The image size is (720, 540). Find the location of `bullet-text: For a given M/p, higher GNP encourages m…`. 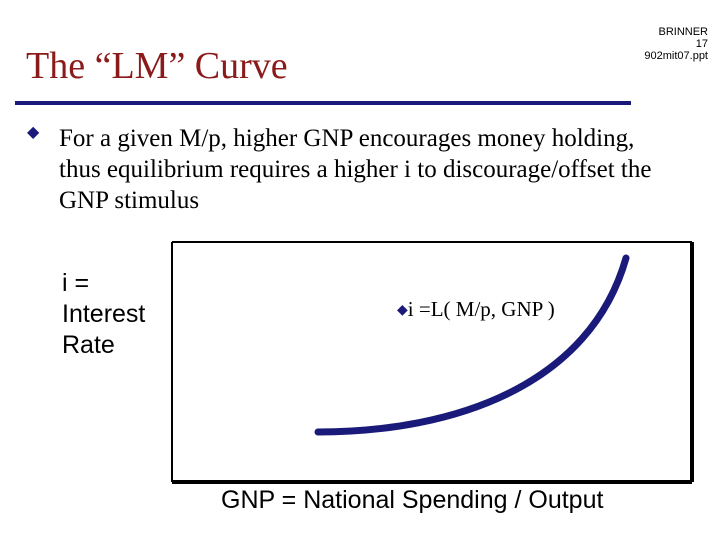

bullet-text: For a given M/p, higher GNP encourages m… is located at coordinates (355, 169).